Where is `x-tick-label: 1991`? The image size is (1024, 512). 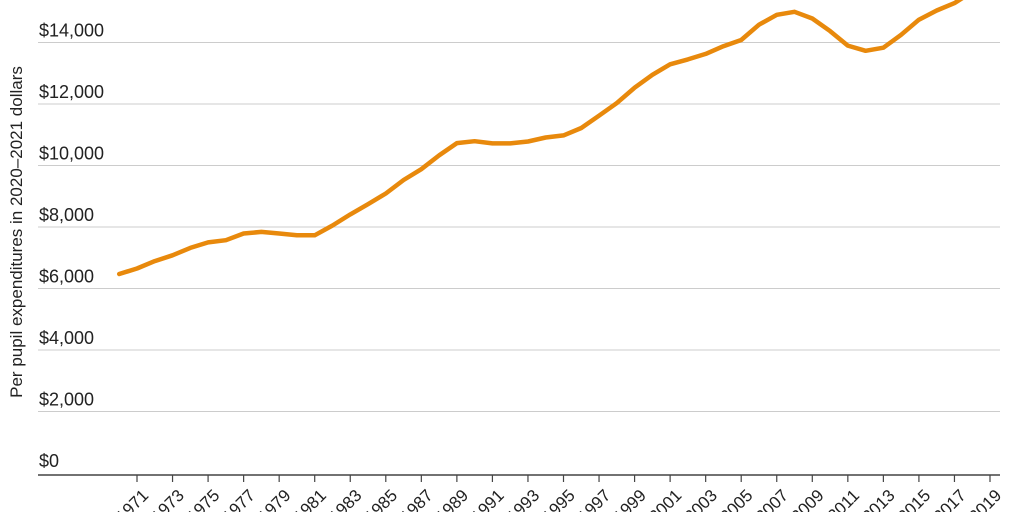
x-tick-label: 1991 is located at coordinates (488, 499).